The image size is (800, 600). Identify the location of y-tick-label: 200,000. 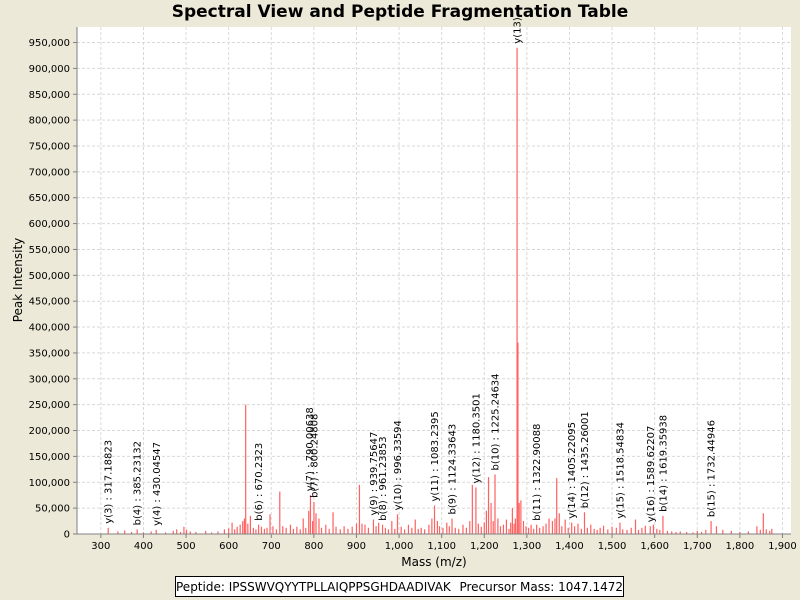
(49, 431).